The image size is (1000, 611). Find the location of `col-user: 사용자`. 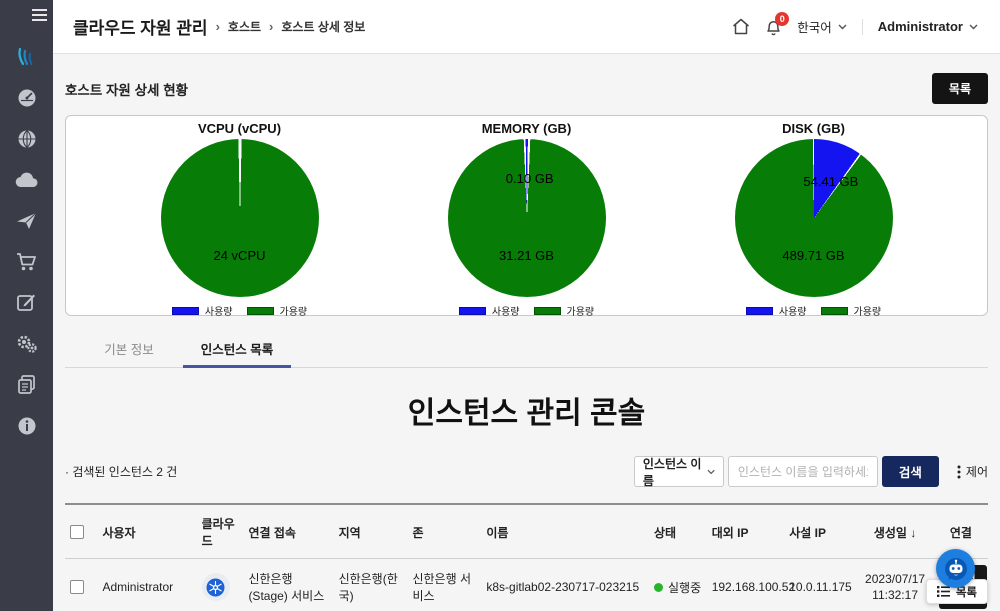

col-user: 사용자 is located at coordinates (147, 531).